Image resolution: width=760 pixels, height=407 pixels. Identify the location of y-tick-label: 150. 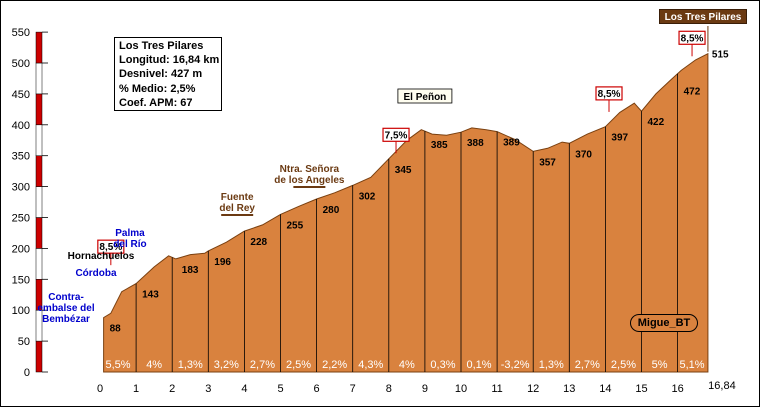
(21, 280).